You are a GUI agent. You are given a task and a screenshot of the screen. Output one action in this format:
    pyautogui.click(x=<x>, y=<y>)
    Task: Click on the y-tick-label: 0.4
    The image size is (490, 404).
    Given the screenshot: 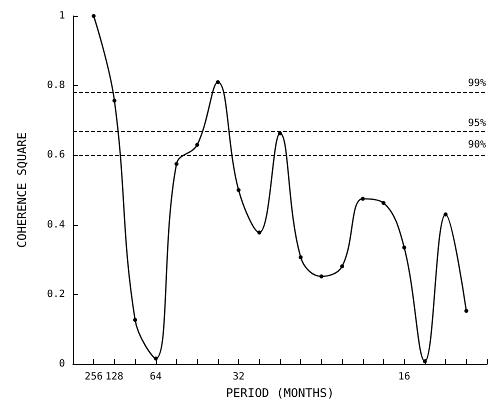 What is the action you would take?
    pyautogui.click(x=55, y=224)
    